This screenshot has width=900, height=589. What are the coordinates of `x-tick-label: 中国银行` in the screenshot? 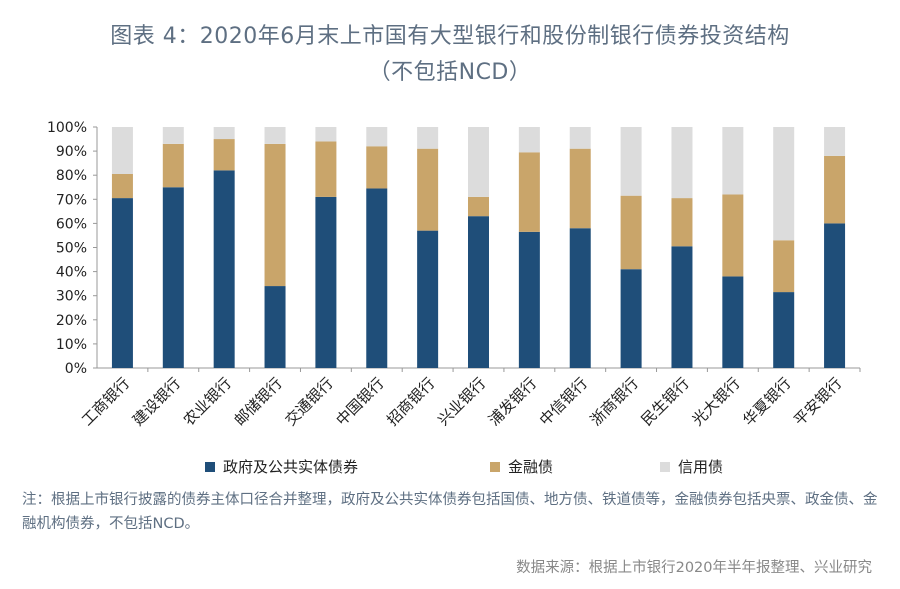 It's located at (359, 401).